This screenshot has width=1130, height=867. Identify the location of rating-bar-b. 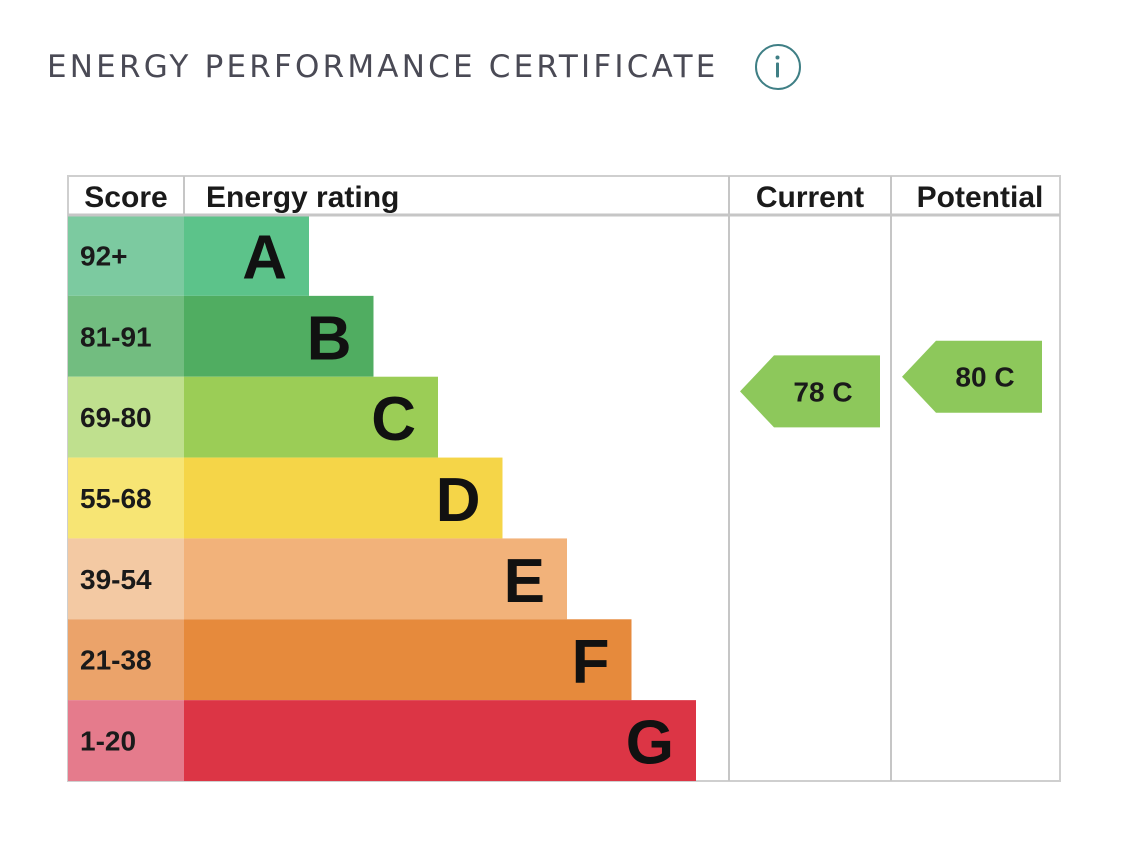
(279, 336).